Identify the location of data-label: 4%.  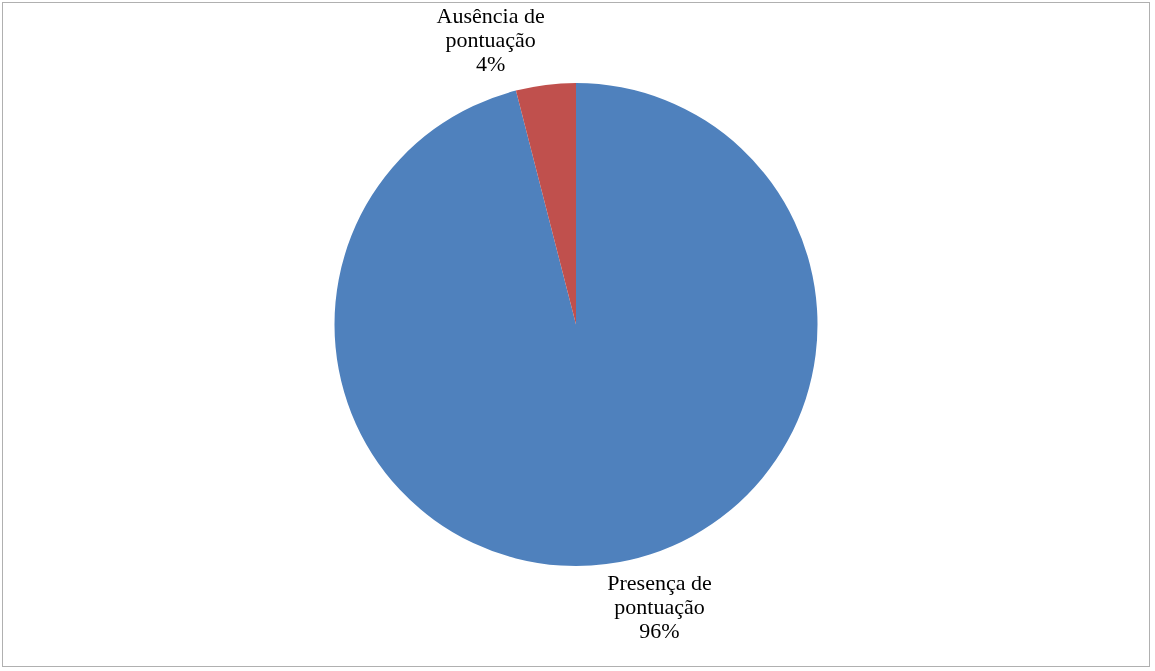
(491, 63).